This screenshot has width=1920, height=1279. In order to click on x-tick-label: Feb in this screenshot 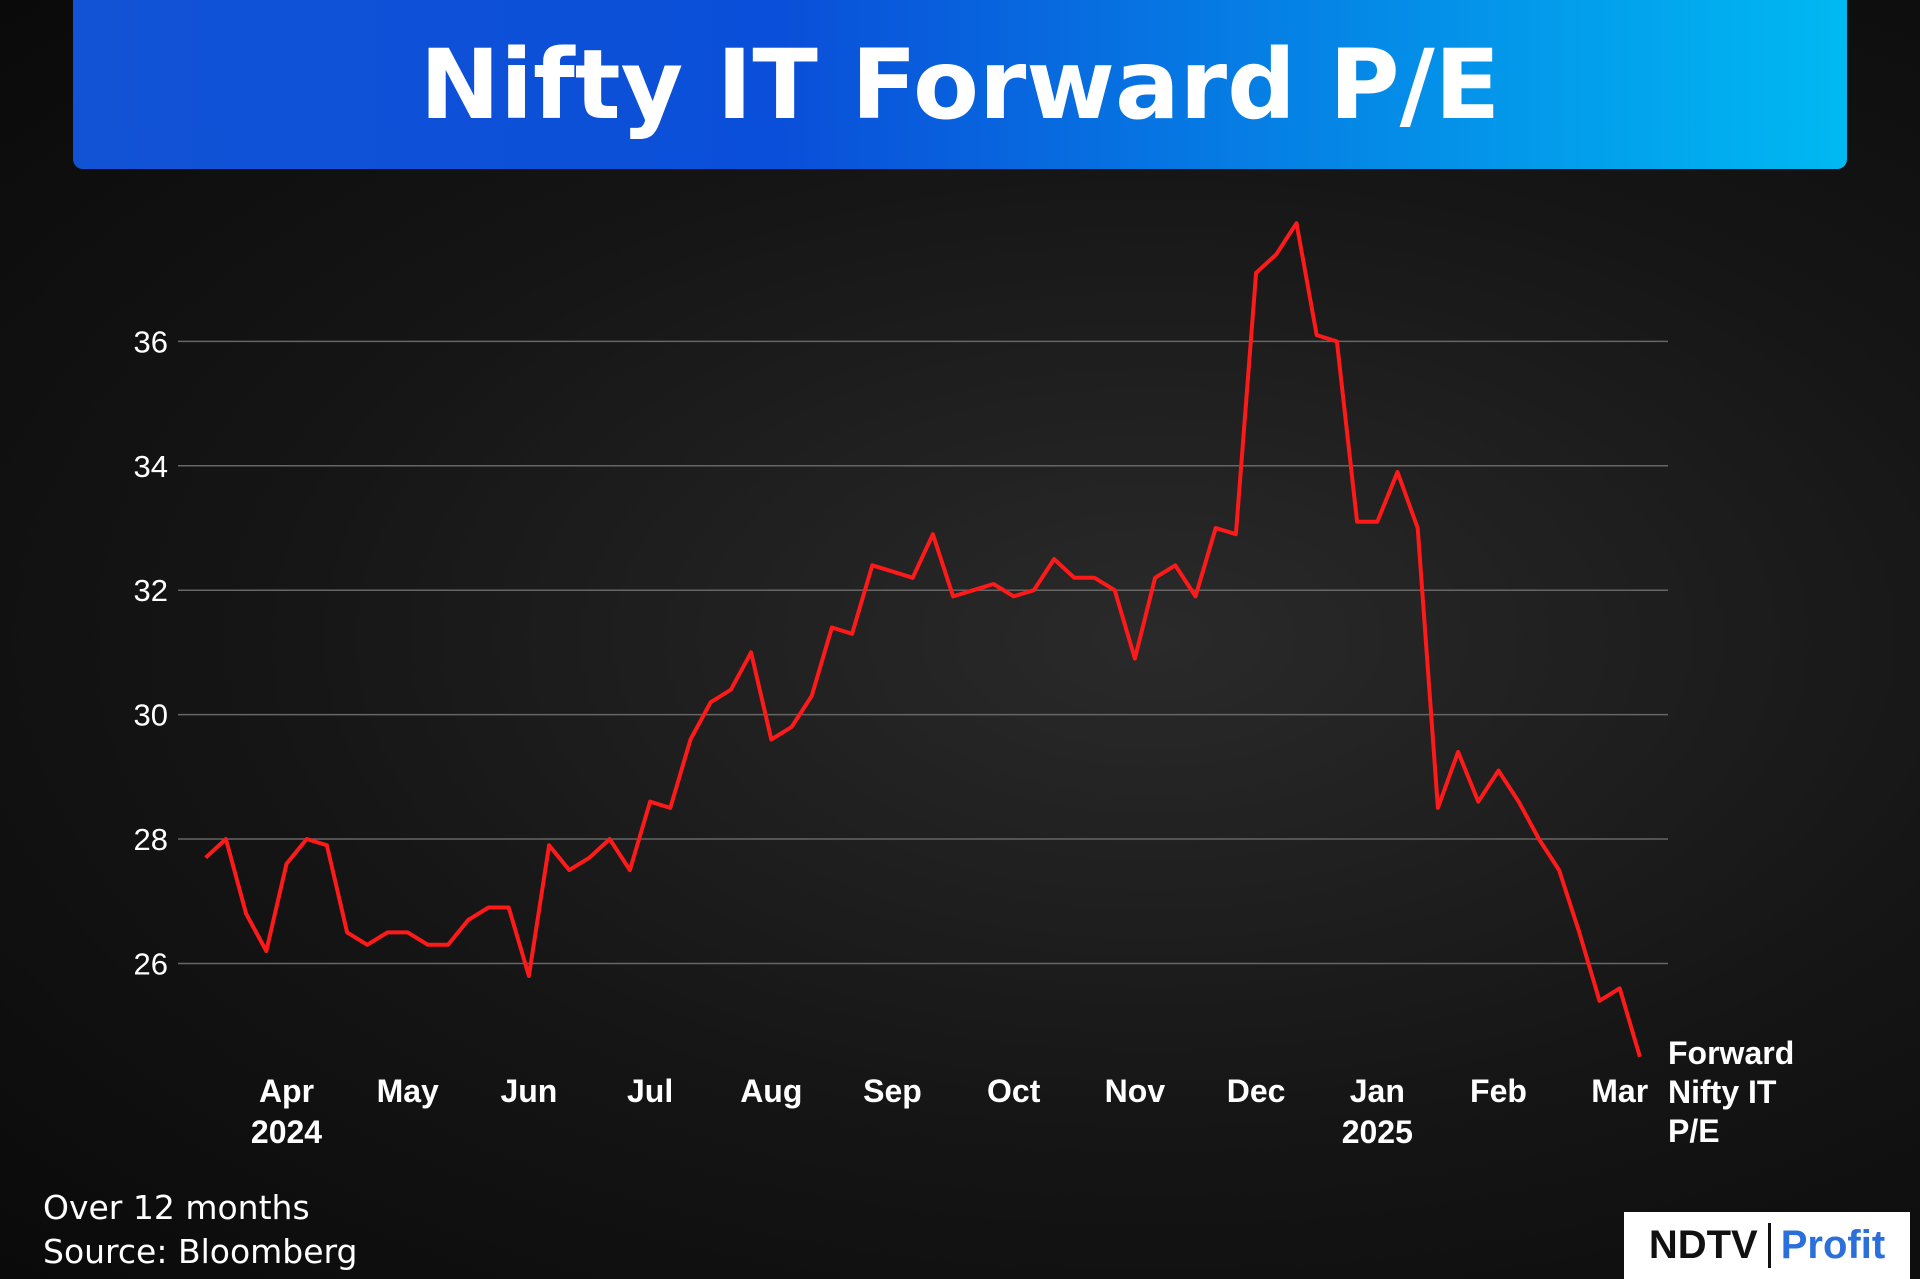, I will do `click(1498, 1091)`.